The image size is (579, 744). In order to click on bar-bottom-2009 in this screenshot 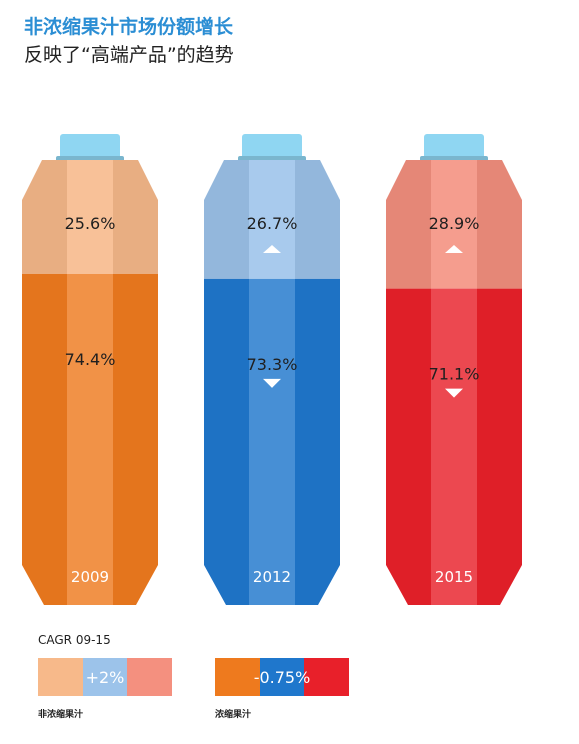, I will do `click(90, 439)`.